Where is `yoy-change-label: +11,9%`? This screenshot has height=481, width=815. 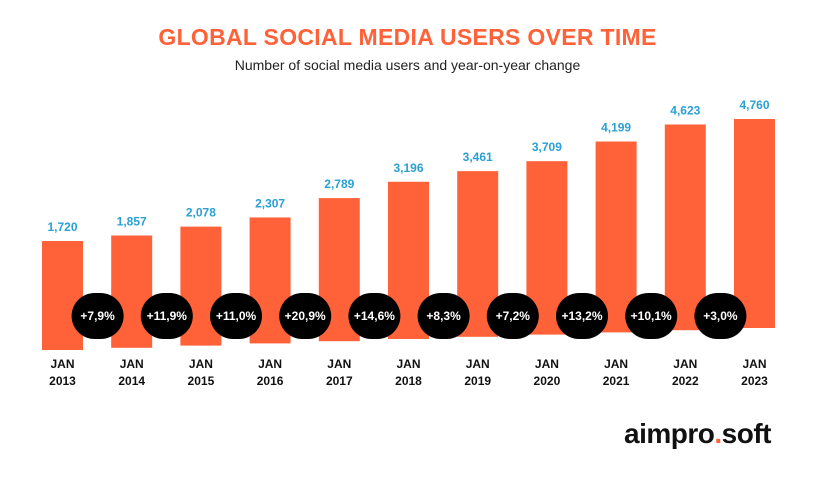
yoy-change-label: +11,9% is located at coordinates (167, 316).